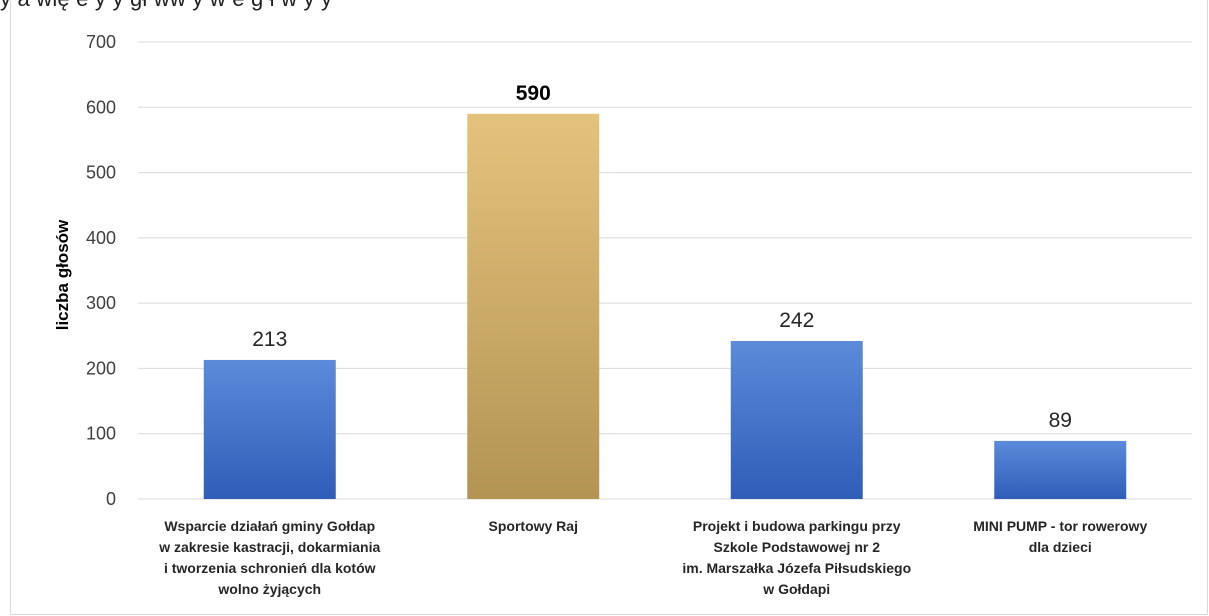 The image size is (1209, 616). I want to click on y-tick-label-500: 500, so click(101, 173).